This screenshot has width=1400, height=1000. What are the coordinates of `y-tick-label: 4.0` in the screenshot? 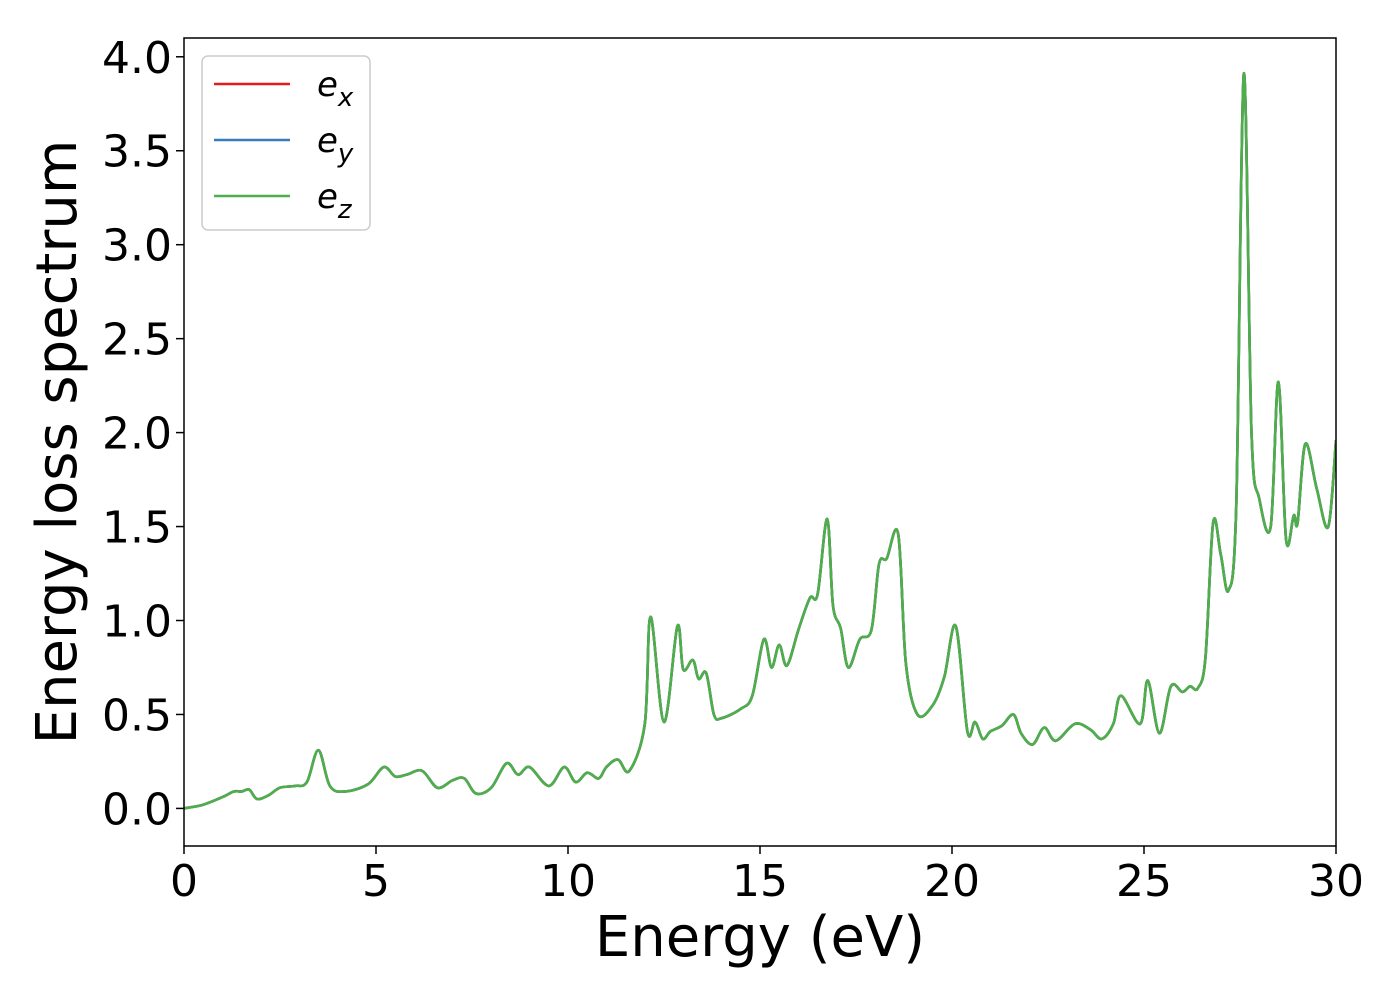 It's located at (137, 58).